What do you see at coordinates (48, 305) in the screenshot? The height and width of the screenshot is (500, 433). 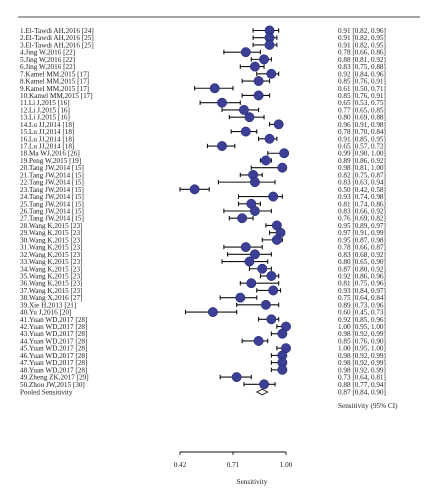 I see `study-label: 39.Xie H,2013 [21]` at bounding box center [48, 305].